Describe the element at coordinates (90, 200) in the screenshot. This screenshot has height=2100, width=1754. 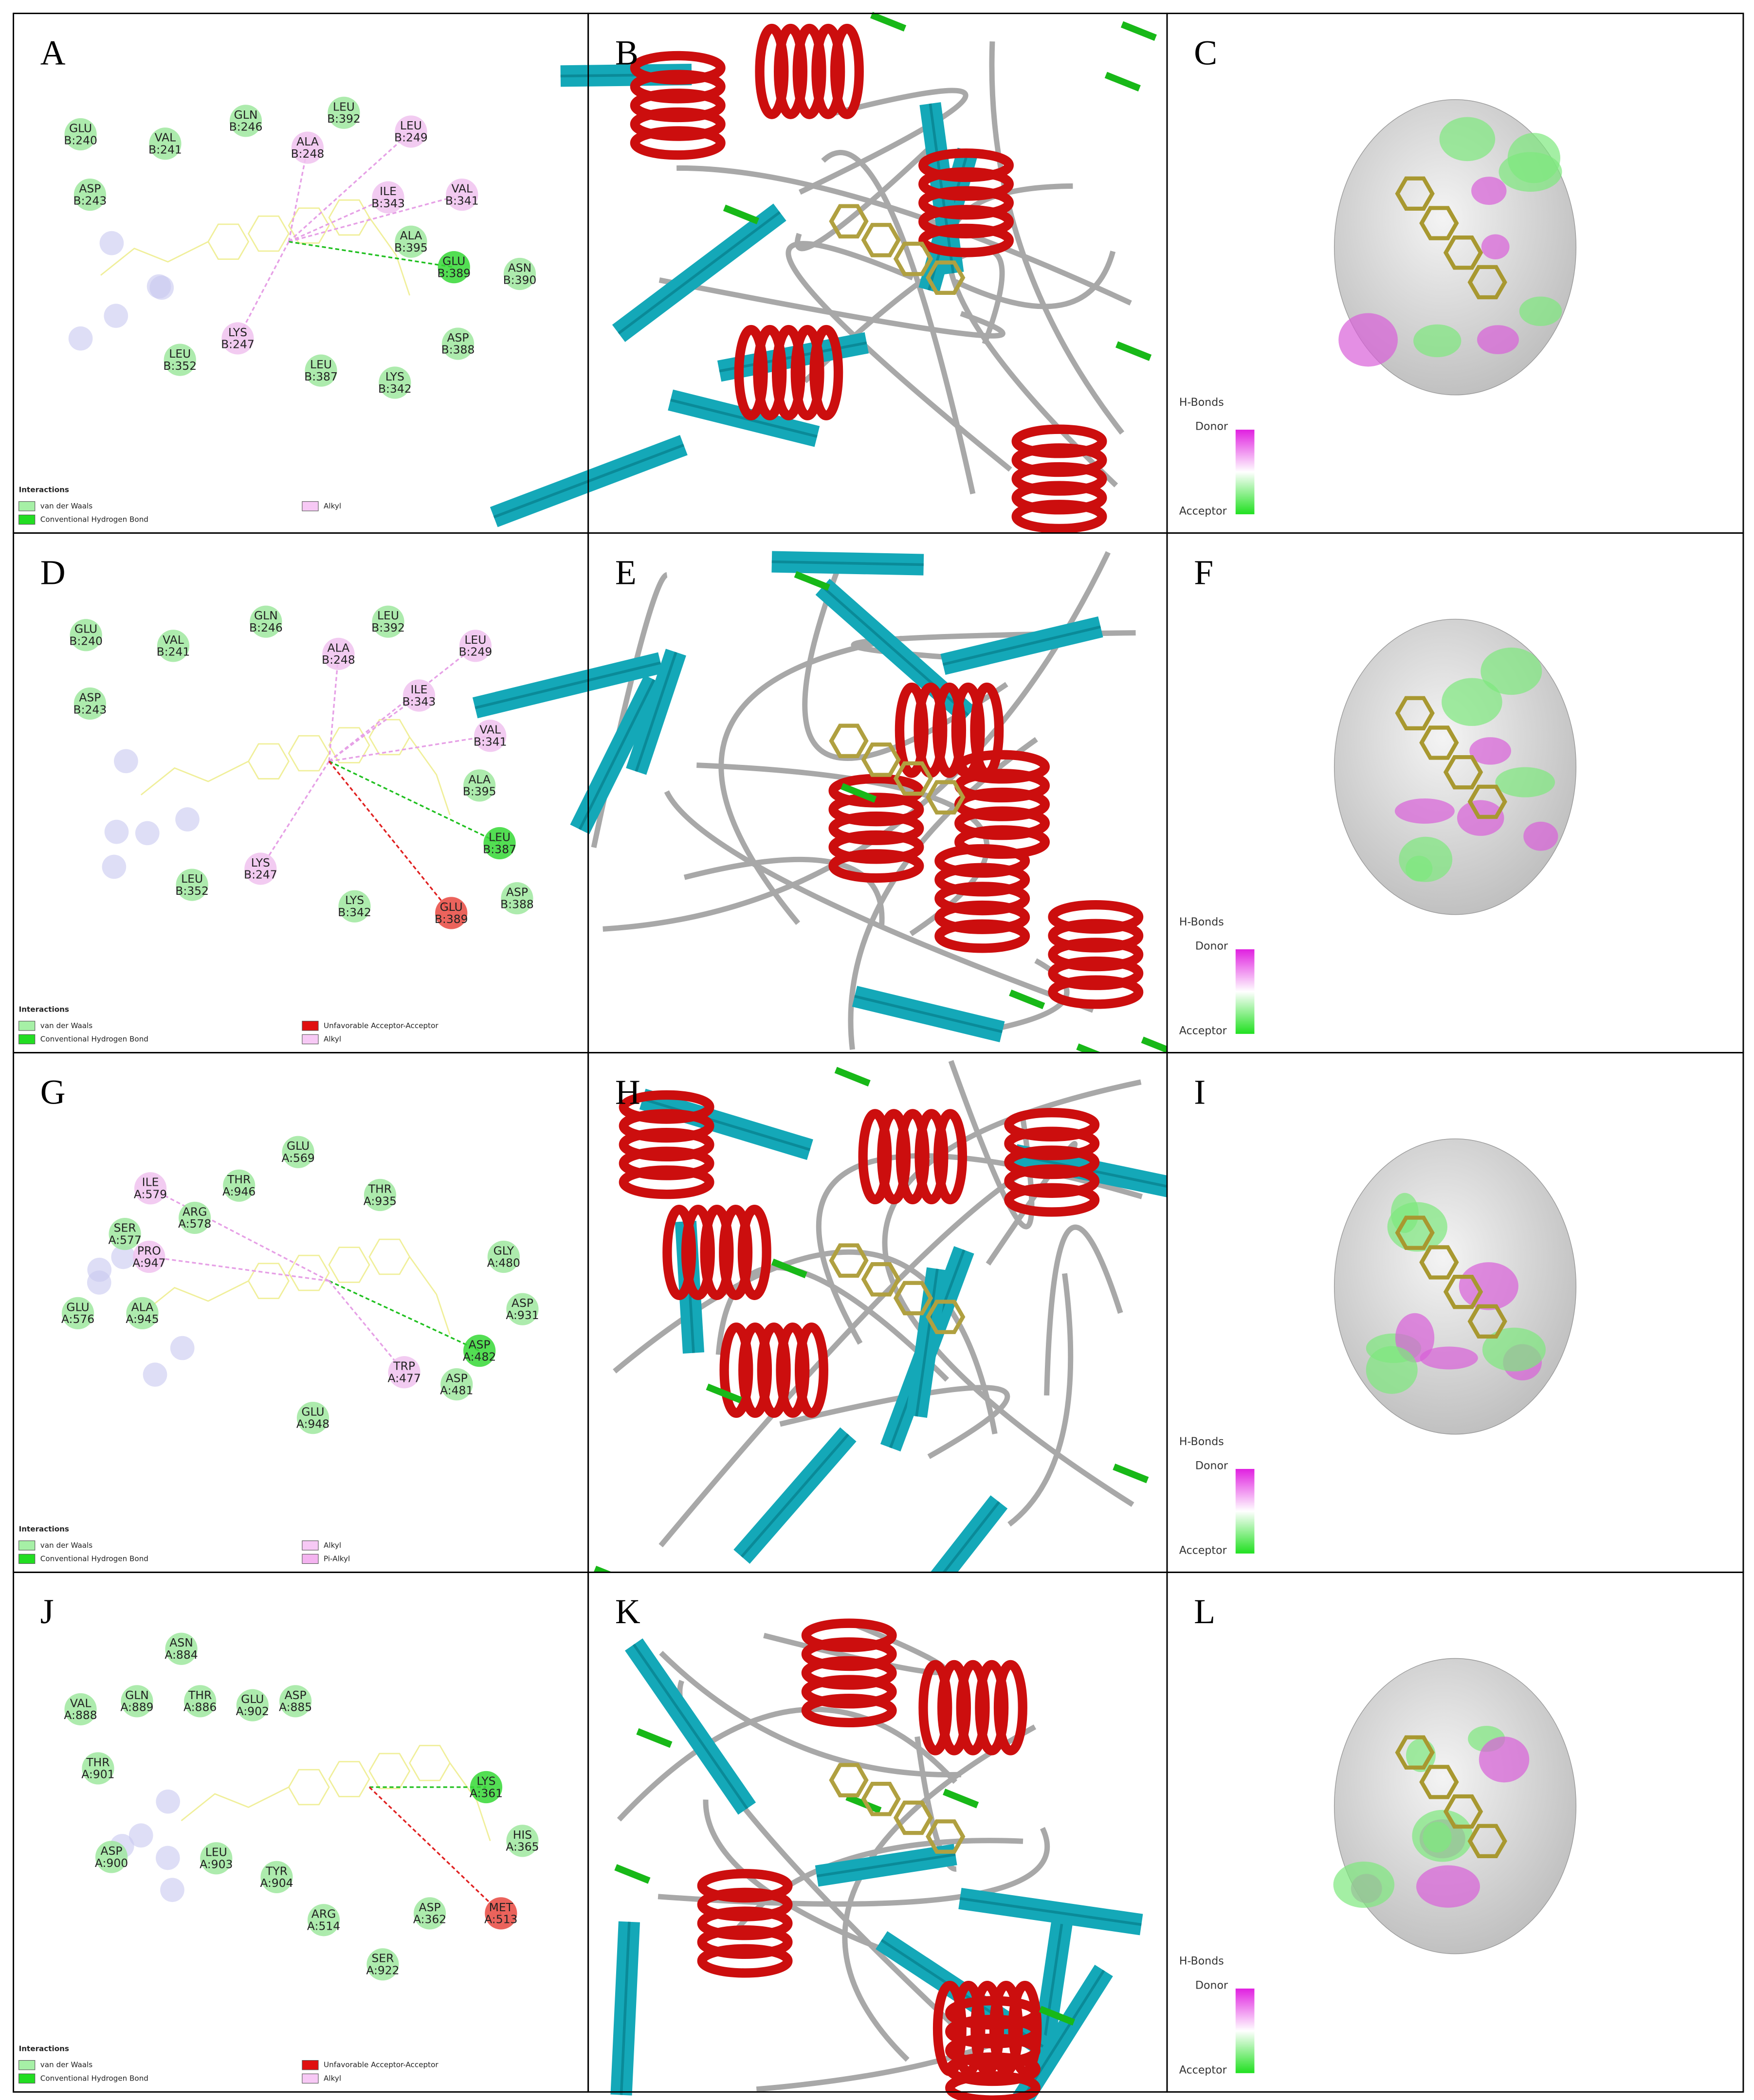
I see `residue-id: B:243` at that location.